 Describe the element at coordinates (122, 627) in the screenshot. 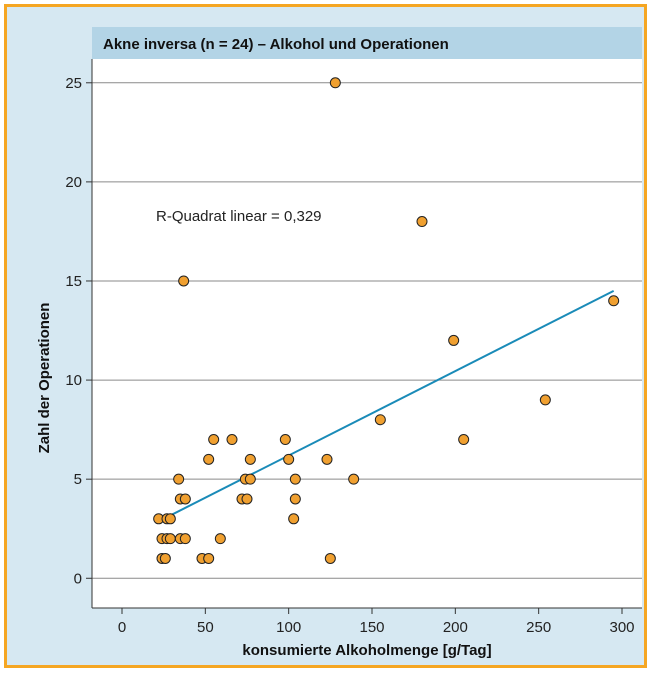

I see `x-tick-label: 0` at that location.